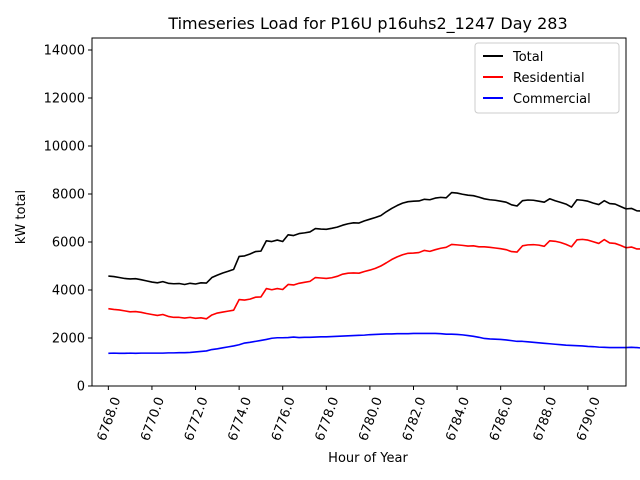 This screenshot has width=640, height=480. Describe the element at coordinates (552, 99) in the screenshot. I see `legend-label-commercial: Commercial` at that location.